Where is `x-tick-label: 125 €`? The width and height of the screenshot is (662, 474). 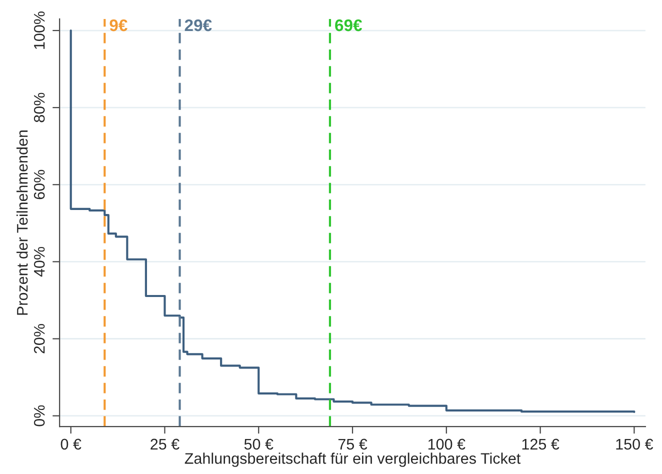
x-tick-label: 125 € is located at coordinates (541, 444).